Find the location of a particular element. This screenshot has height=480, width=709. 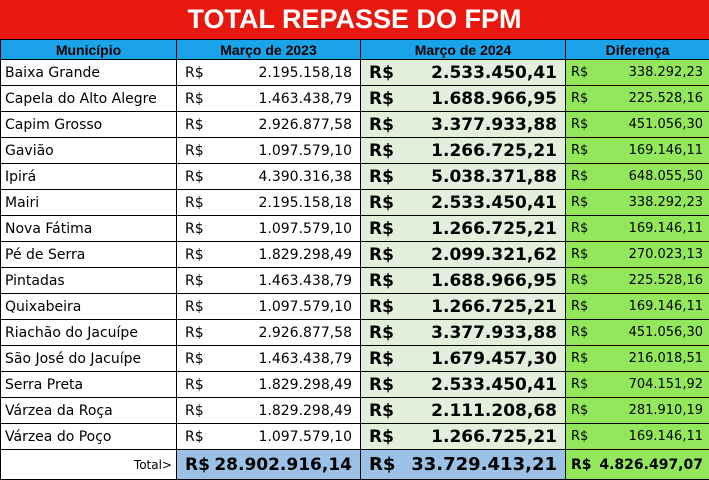

municipio-cell: Várzea do Poço is located at coordinates (89, 437).